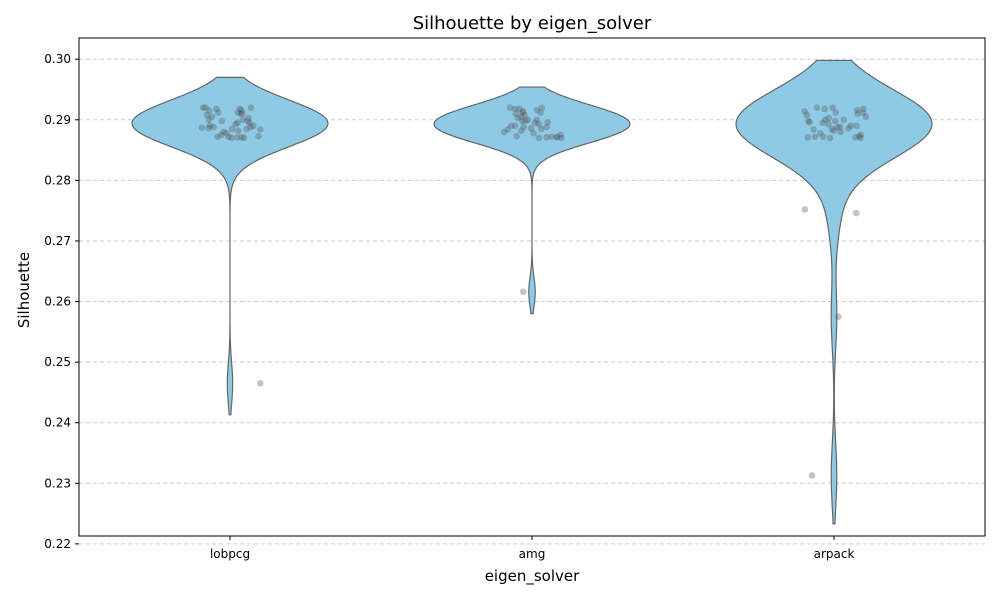 The width and height of the screenshot is (1000, 600). I want to click on y-tick-label: 0.23, so click(57, 483).